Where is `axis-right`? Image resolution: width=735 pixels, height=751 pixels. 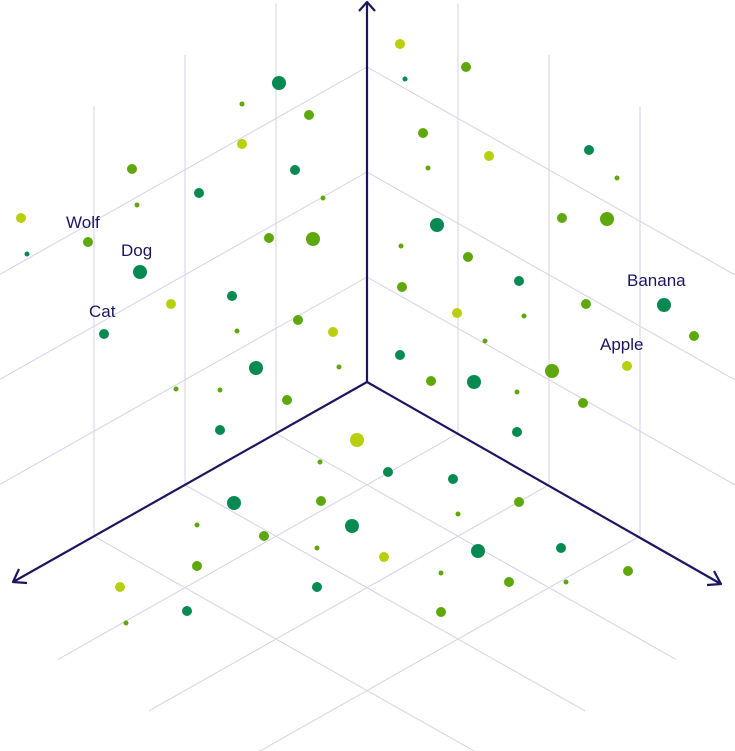 axis-right is located at coordinates (544, 483).